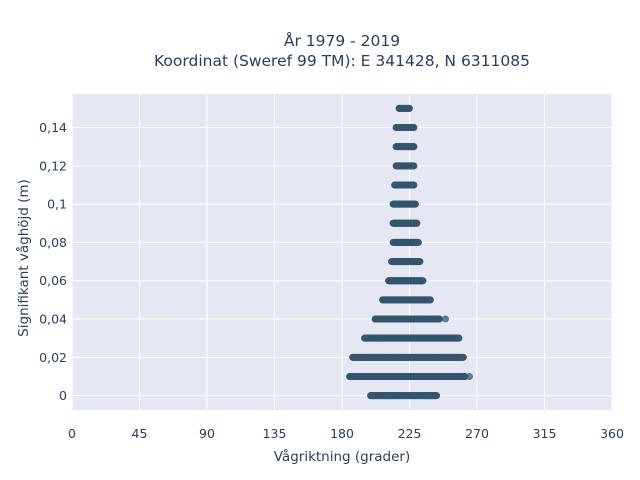 The width and height of the screenshot is (640, 480). What do you see at coordinates (477, 433) in the screenshot?
I see `x-tick-label: 270` at bounding box center [477, 433].